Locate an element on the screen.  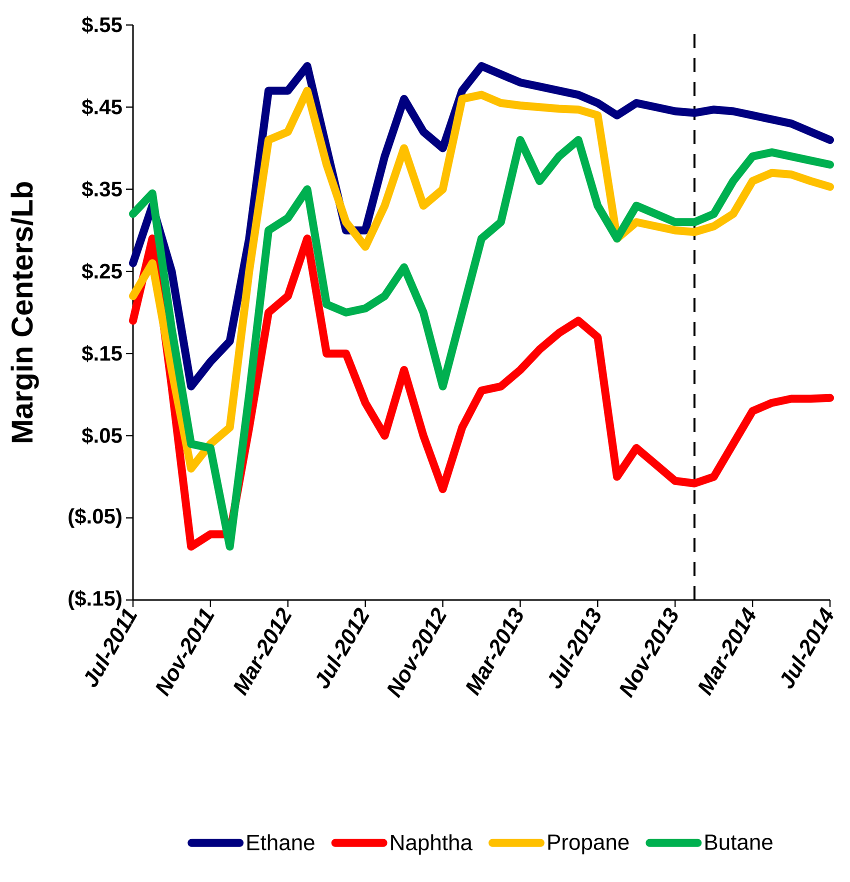
y-tick-label: $.55 is located at coordinates (102, 25).